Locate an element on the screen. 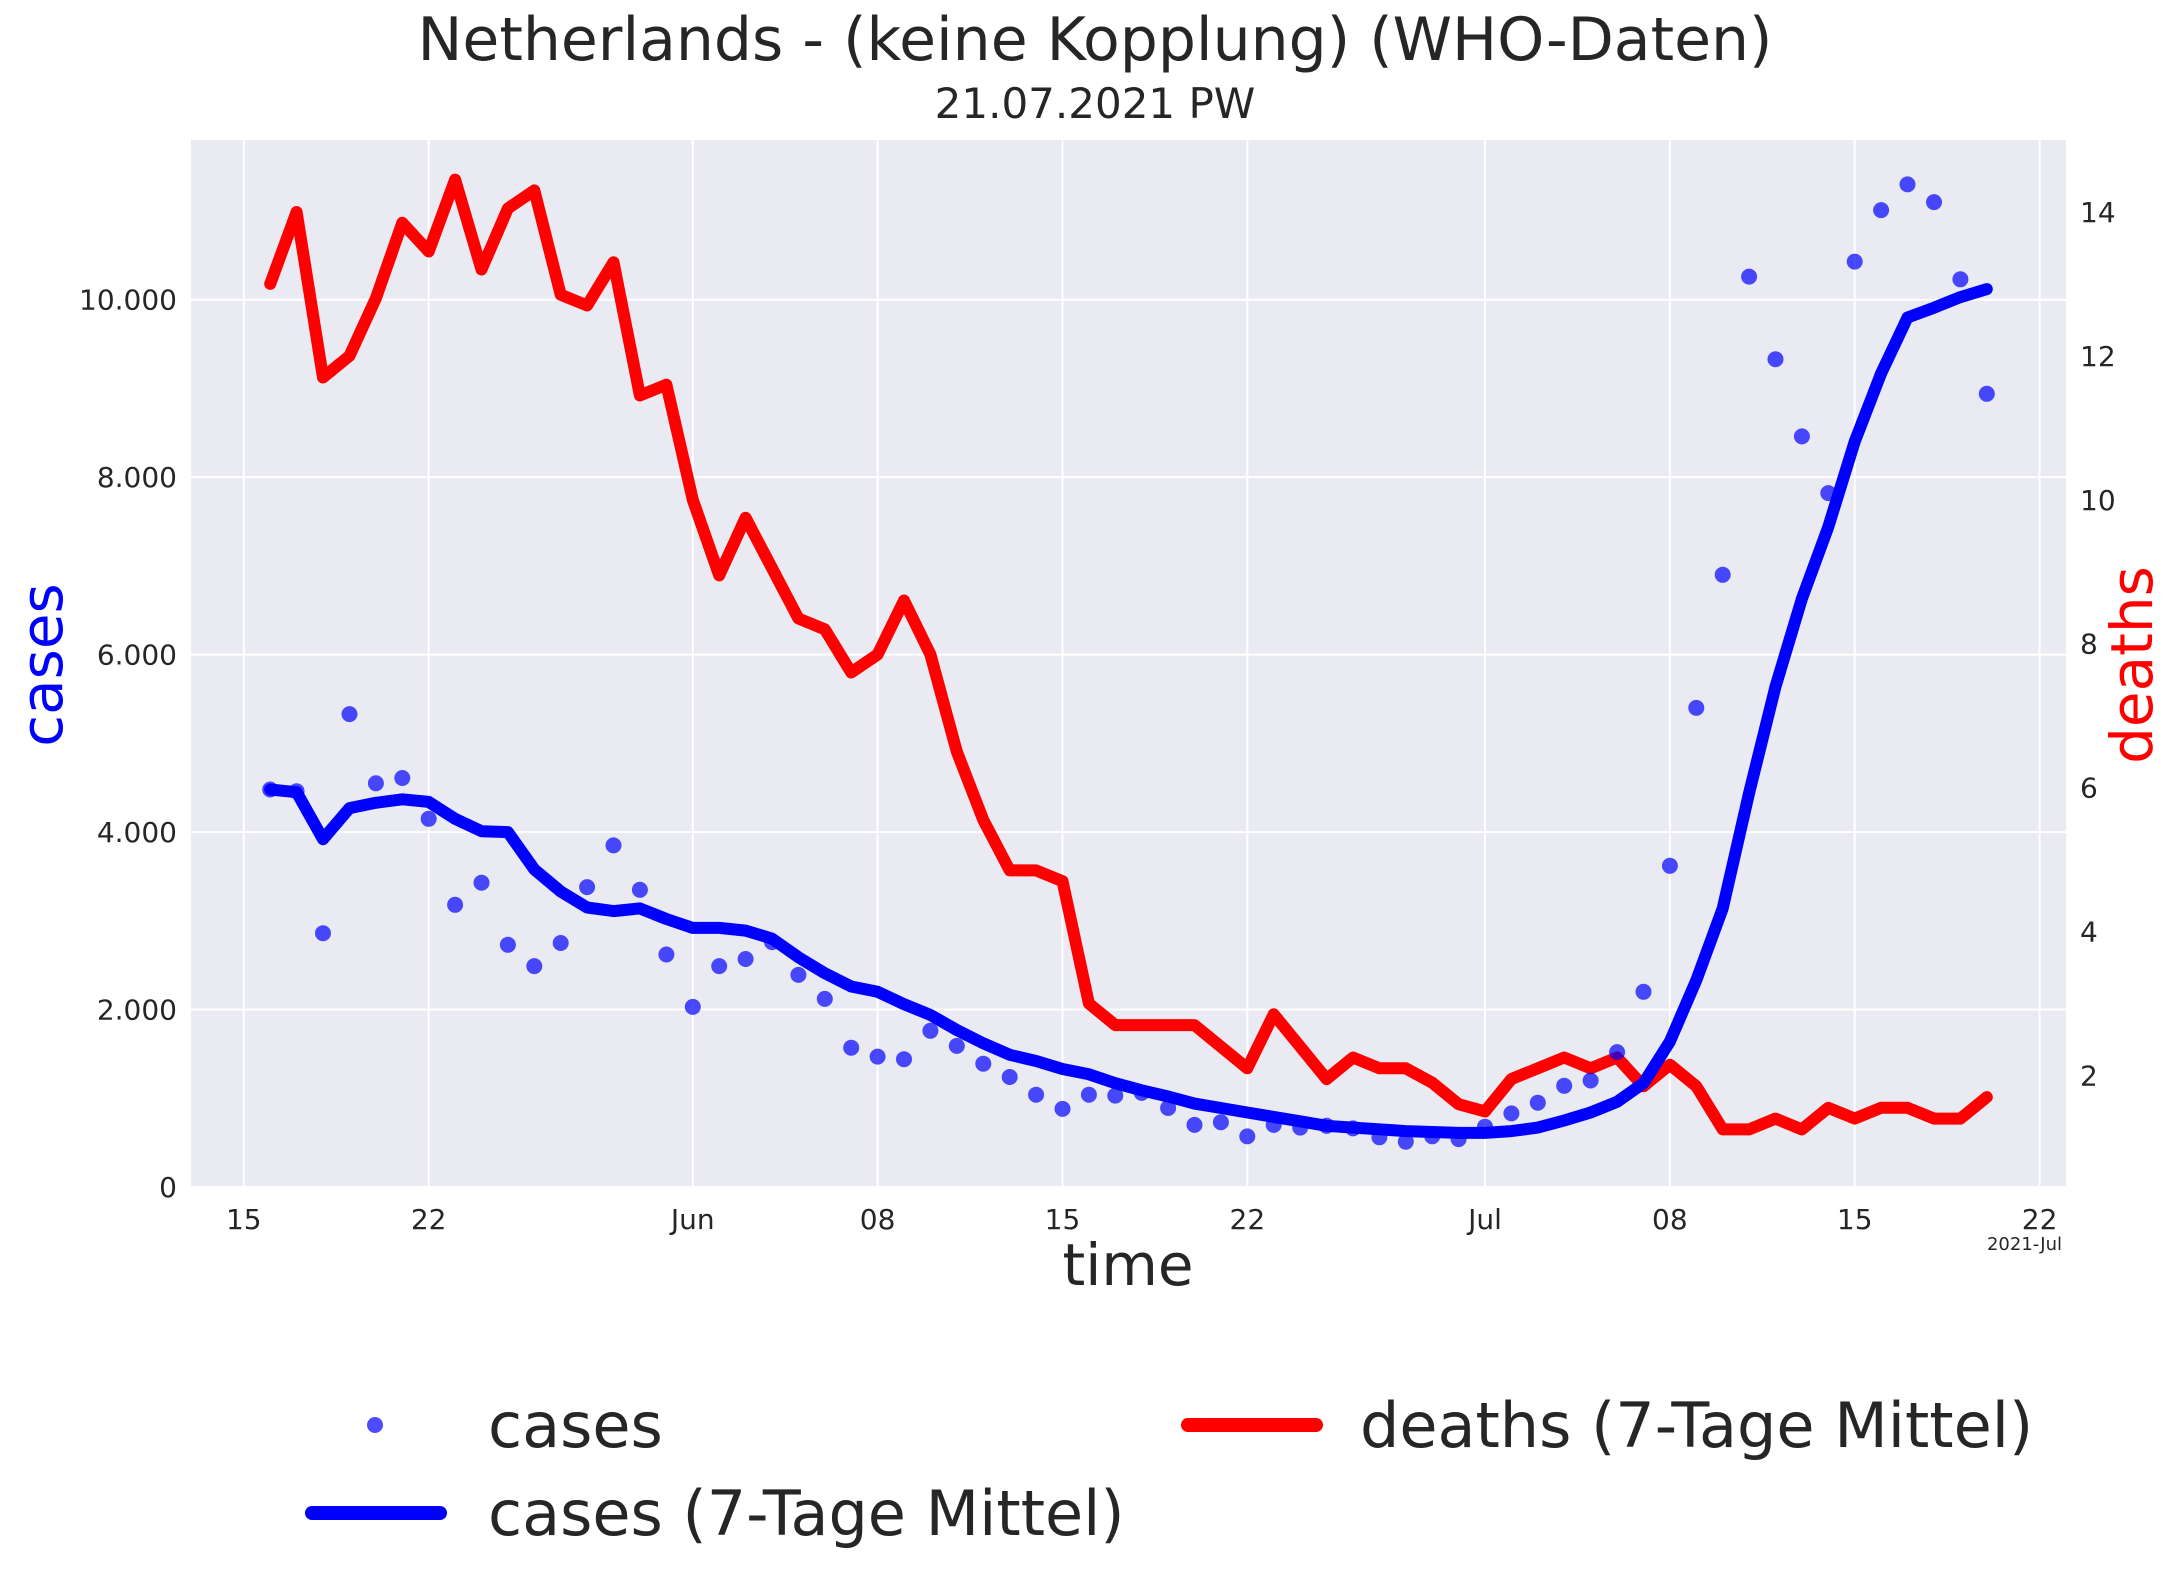 This screenshot has width=2180, height=1578. left-y-tick-label: 8.000 is located at coordinates (137, 477).